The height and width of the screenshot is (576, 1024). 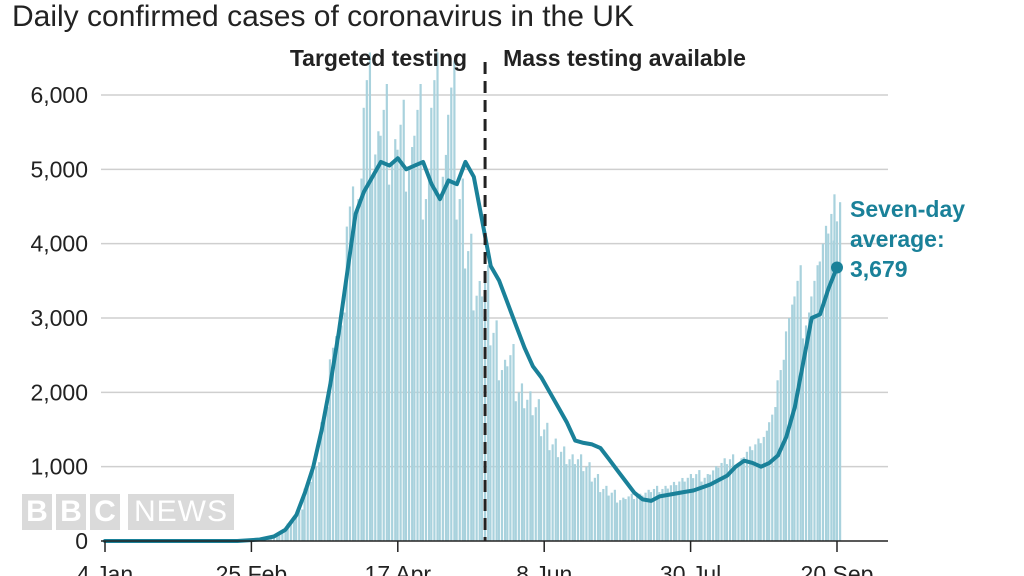 I want to click on y-tick-label-0: 0, so click(x=81, y=541).